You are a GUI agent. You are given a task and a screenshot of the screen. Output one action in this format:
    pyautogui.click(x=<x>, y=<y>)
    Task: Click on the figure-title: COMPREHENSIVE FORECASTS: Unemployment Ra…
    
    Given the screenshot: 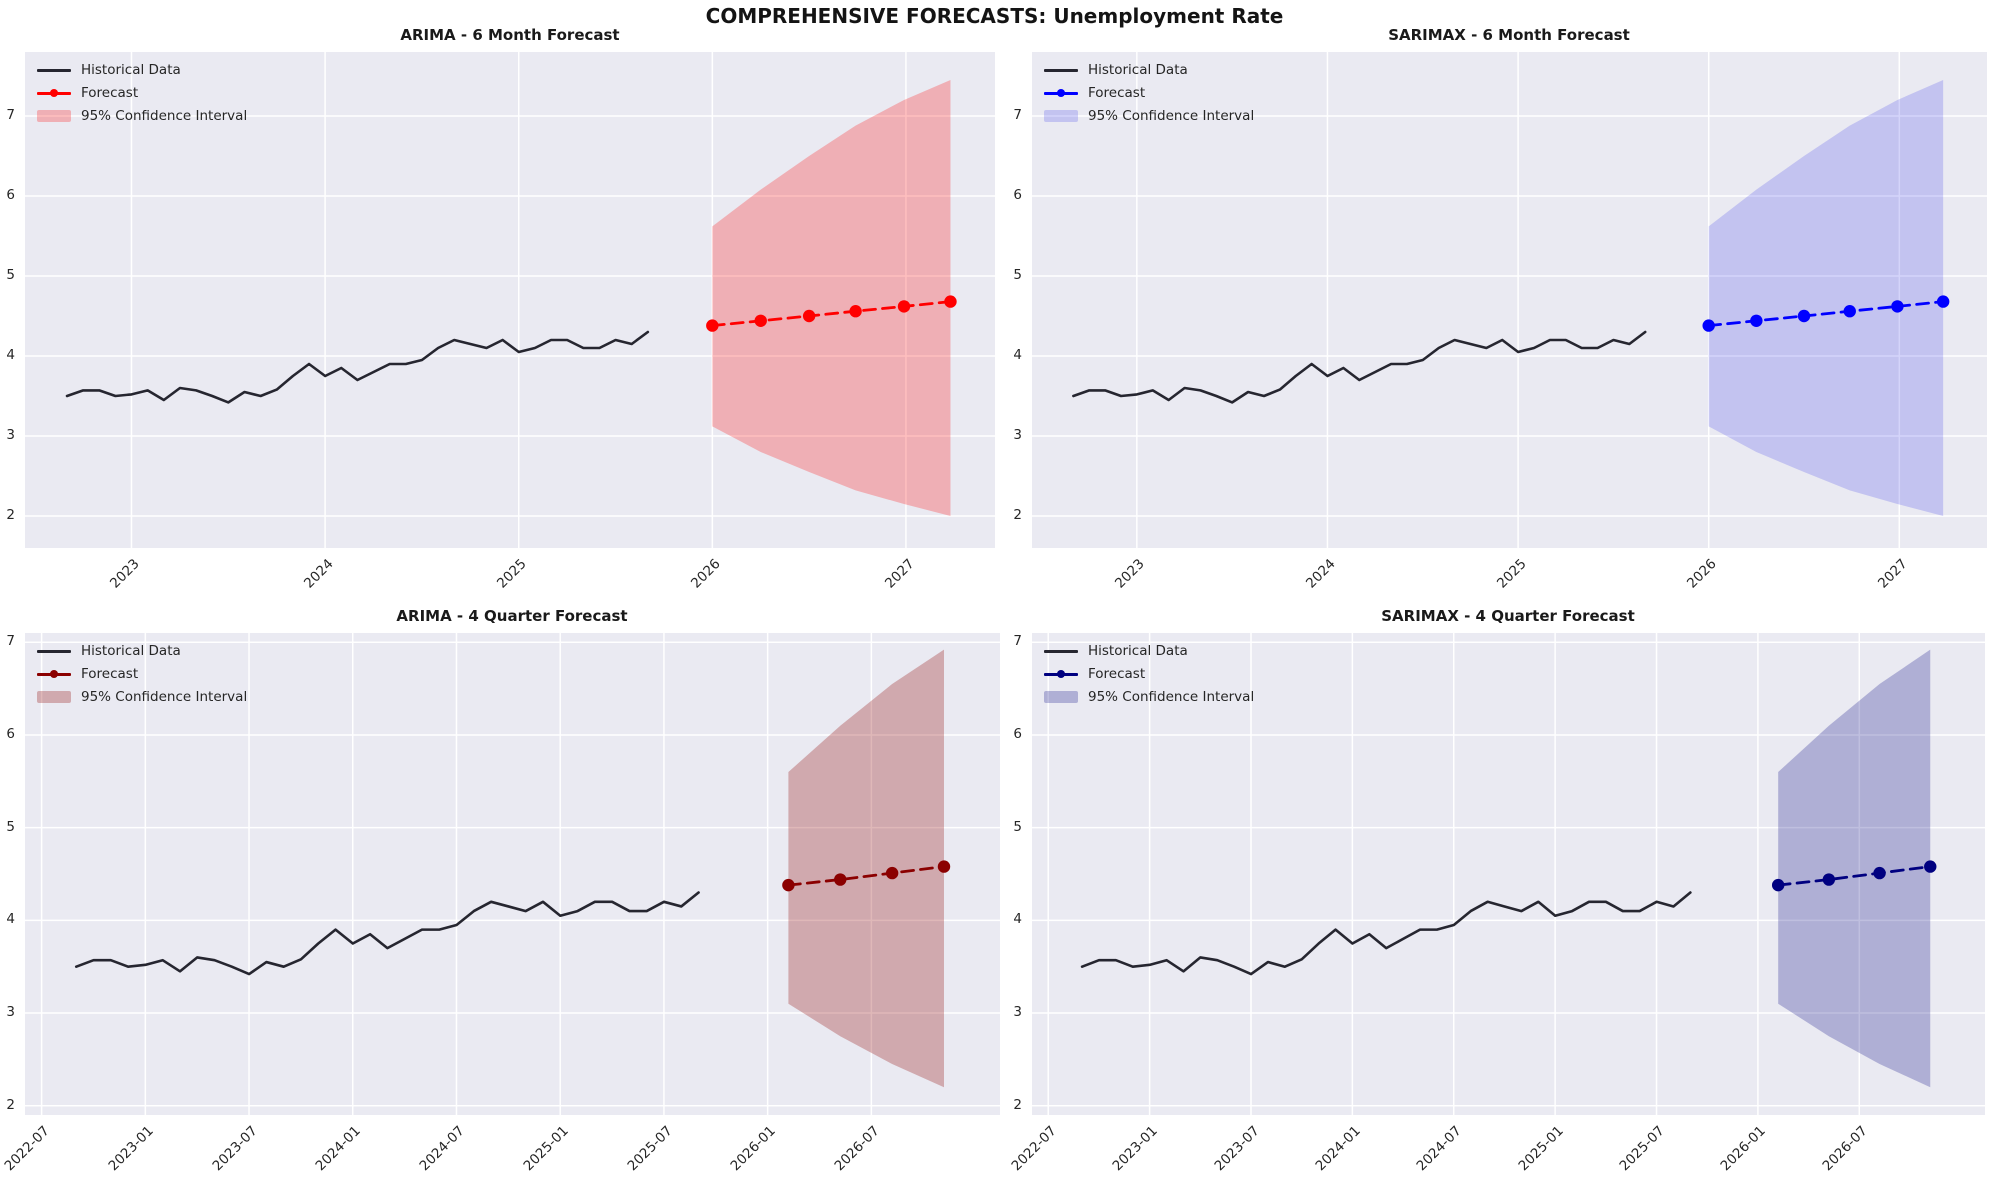 What is the action you would take?
    pyautogui.click(x=994, y=16)
    